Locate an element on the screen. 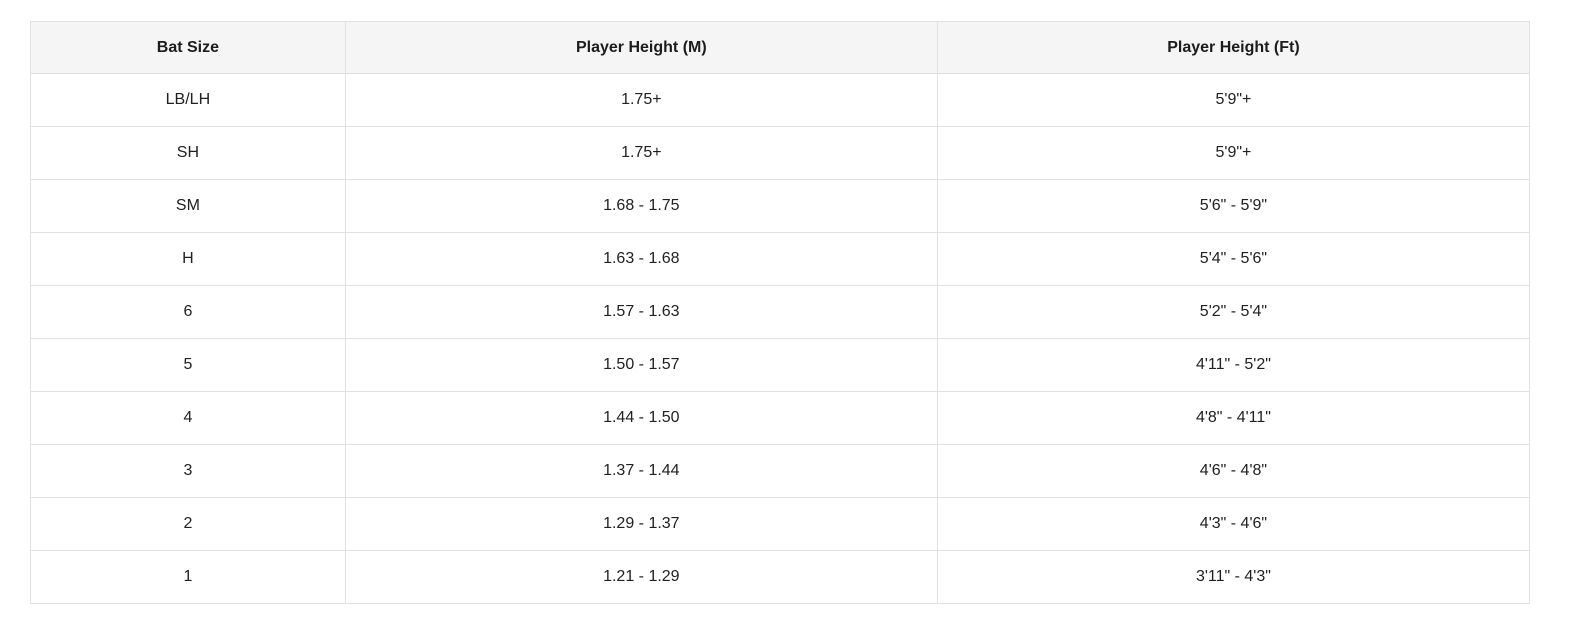  table-row: 6 1.57 - 1.63 5'2" - 5'4" is located at coordinates (780, 312).